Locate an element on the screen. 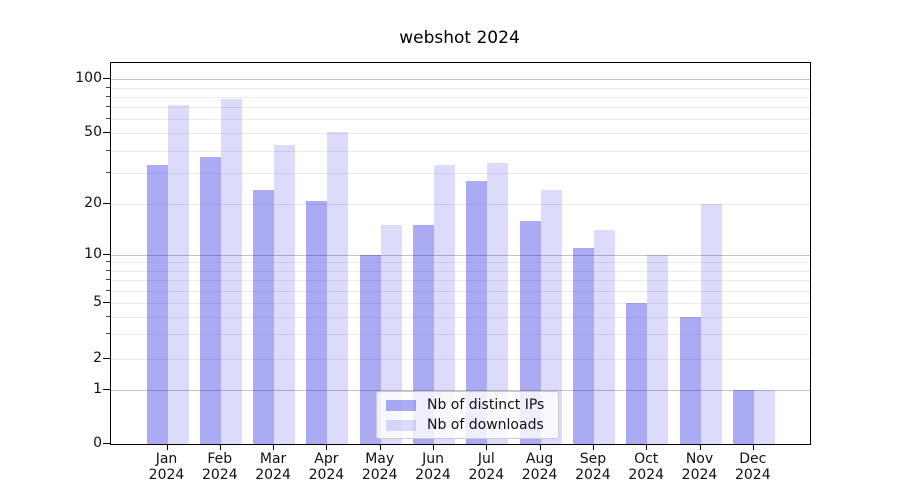  x-tick-label: Feb 2024 is located at coordinates (219, 467).